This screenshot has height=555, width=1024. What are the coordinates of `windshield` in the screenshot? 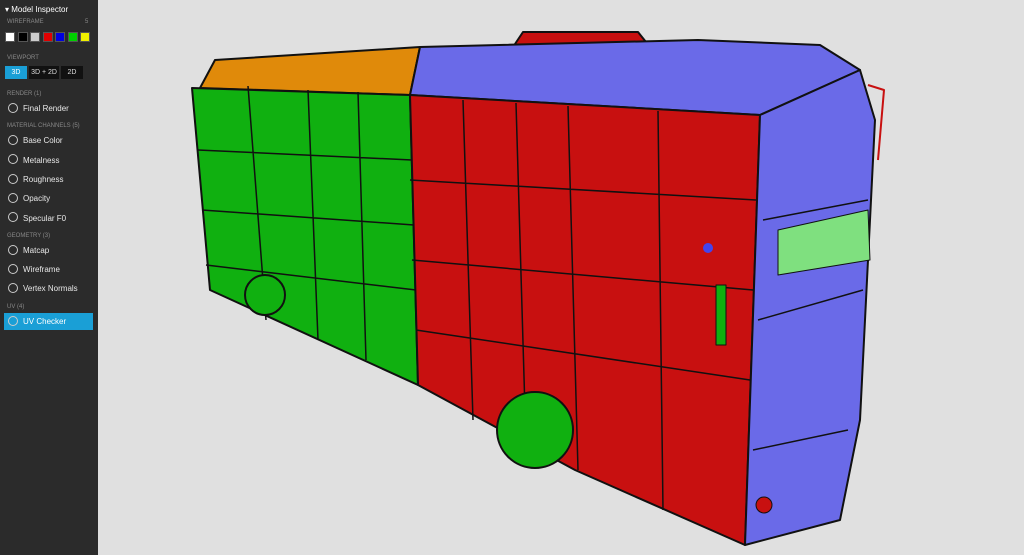 It's located at (824, 242).